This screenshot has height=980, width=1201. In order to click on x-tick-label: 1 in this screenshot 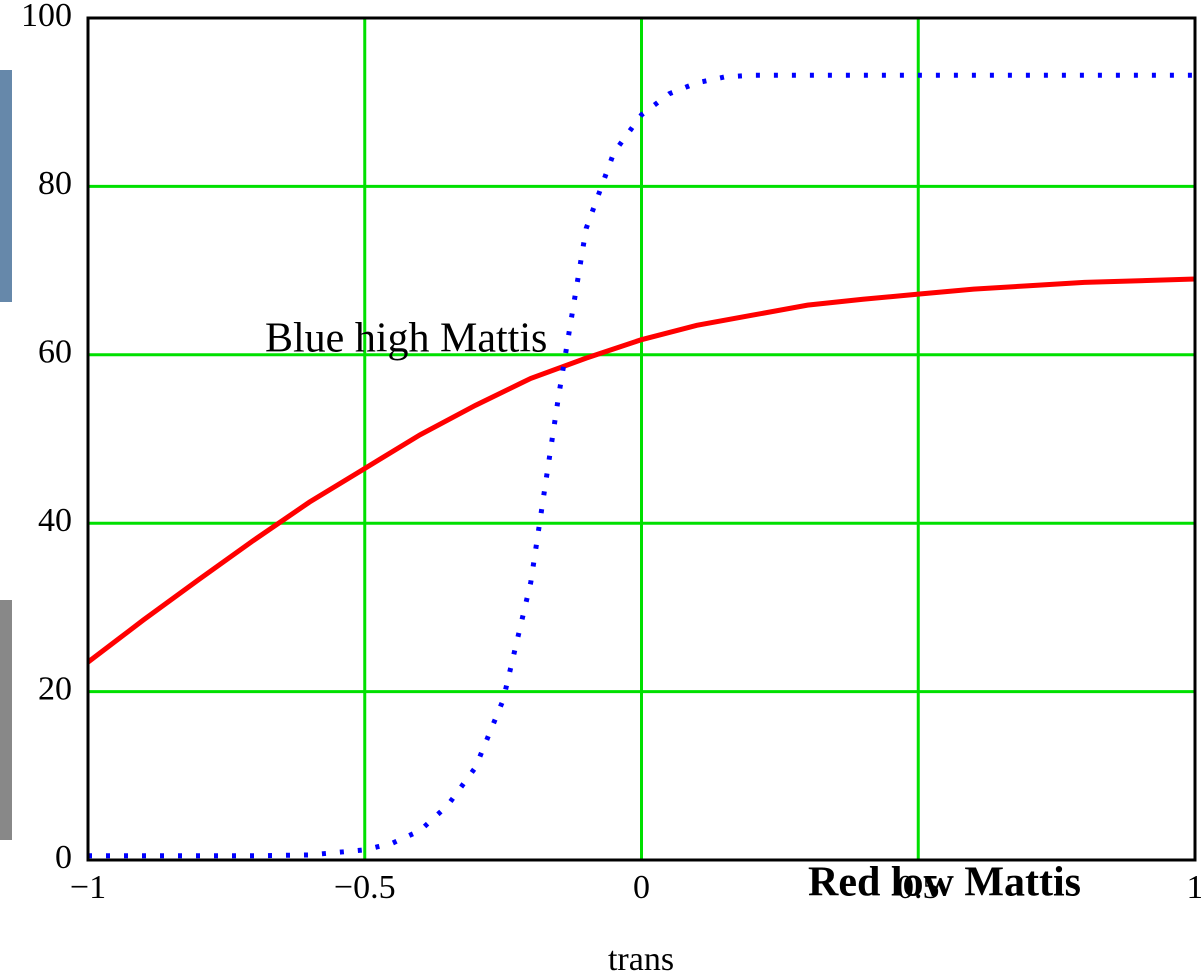, I will do `click(1194, 887)`.